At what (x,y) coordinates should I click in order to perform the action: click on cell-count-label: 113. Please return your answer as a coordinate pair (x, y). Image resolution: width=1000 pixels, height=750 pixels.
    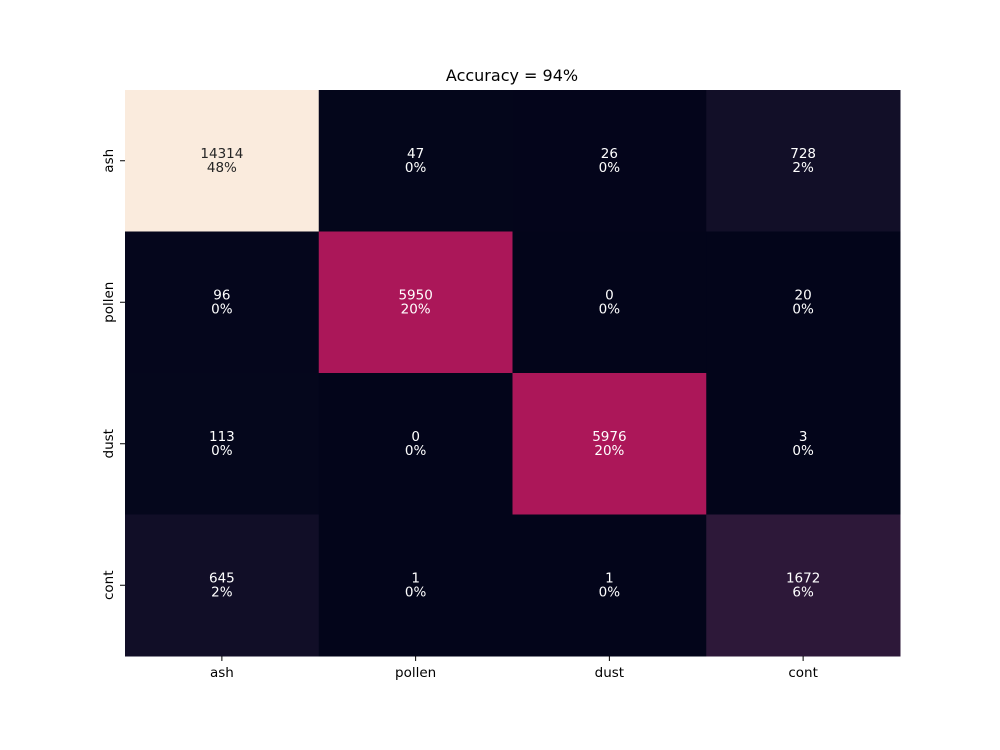
    Looking at the image, I should click on (222, 437).